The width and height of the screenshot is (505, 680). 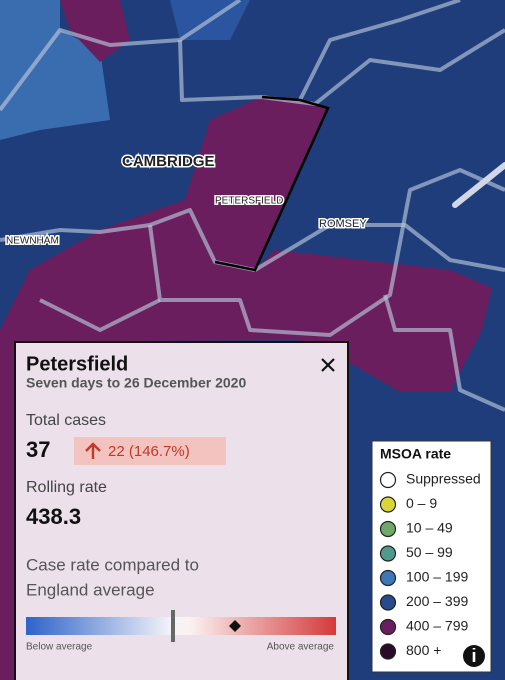 I want to click on legend-label: 800 +, so click(x=423, y=650).